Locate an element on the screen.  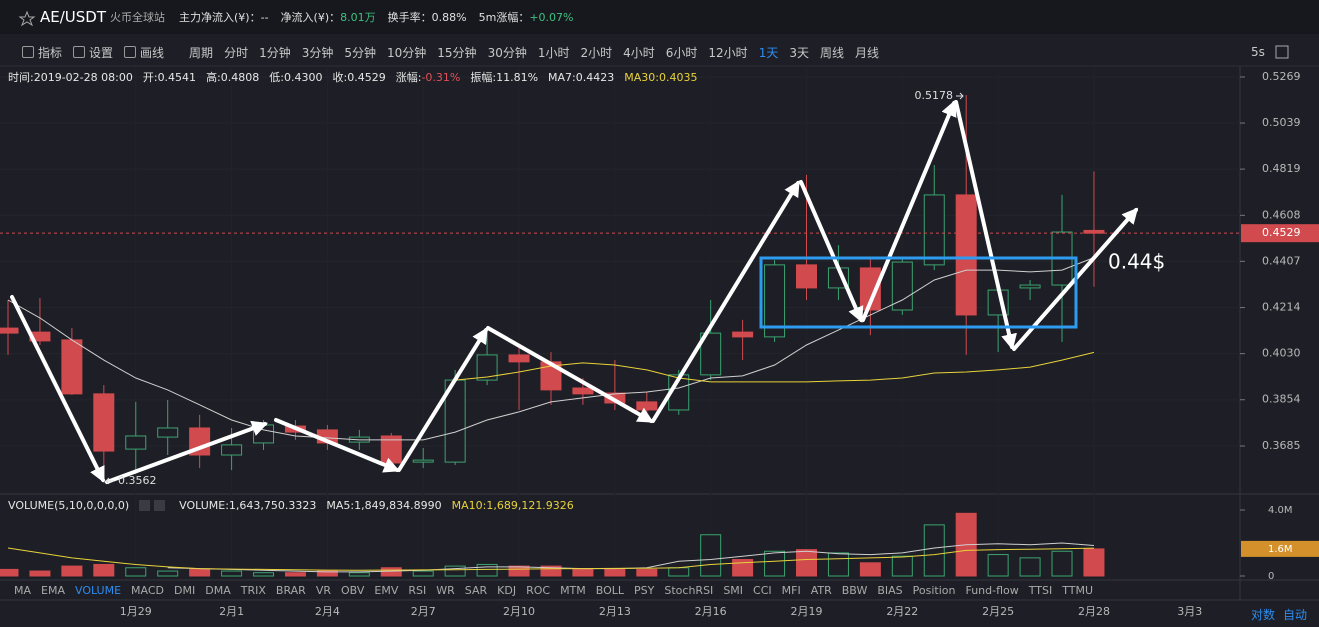
indicator: PSY is located at coordinates (644, 590).